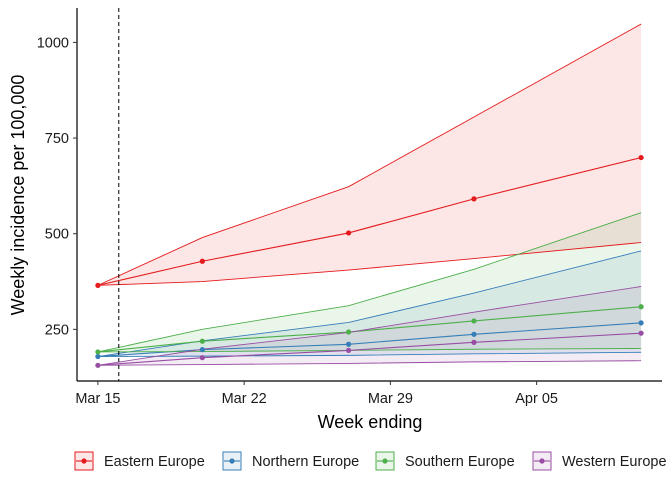 This screenshot has width=672, height=480. I want to click on y-ticks: 250 500 750 1000, so click(57, 186).